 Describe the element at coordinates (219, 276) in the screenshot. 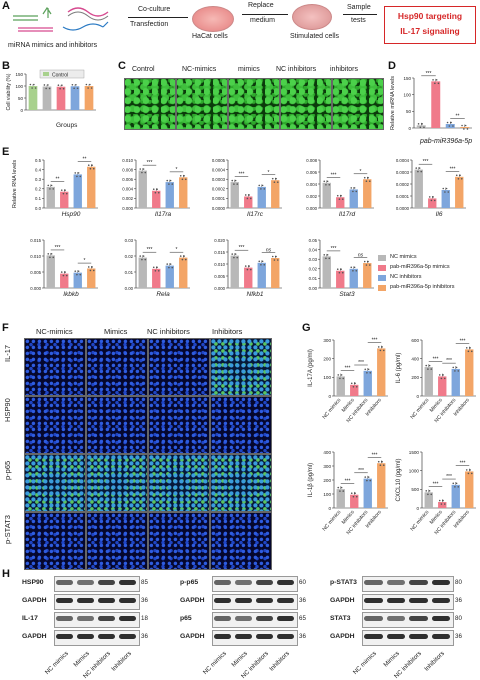

I see `panel-e-7-ytick-label-1: 0.005` at that location.